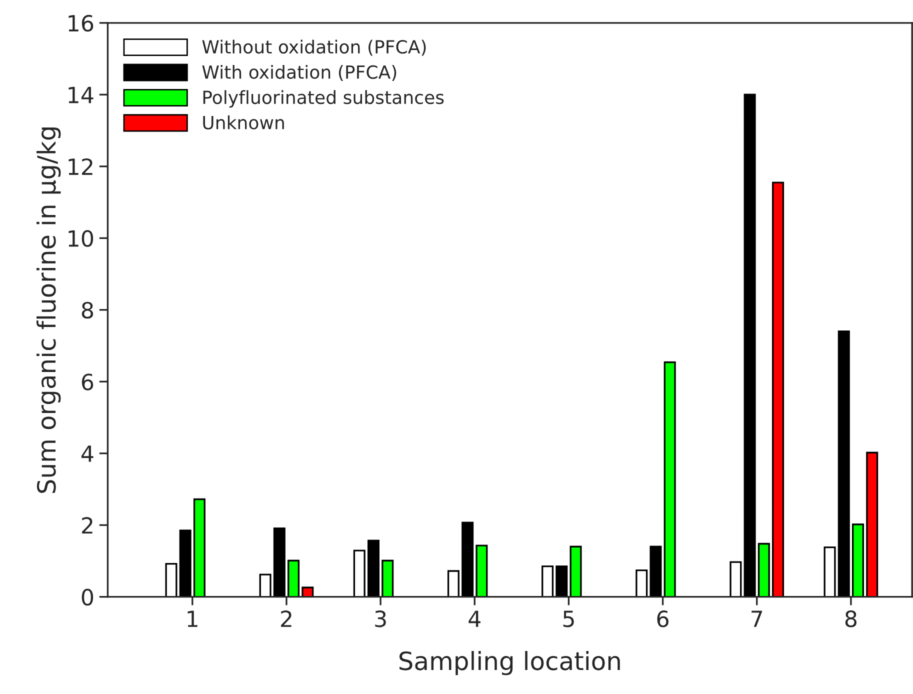  What do you see at coordinates (81, 238) in the screenshot?
I see `y-tick-label: 10` at bounding box center [81, 238].